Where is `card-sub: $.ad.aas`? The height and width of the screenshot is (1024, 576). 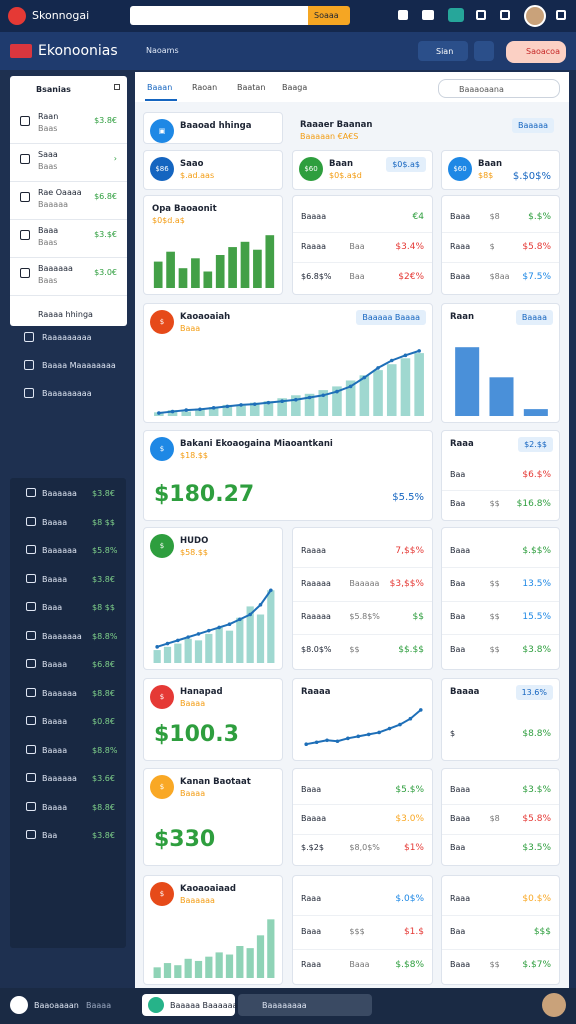 card-sub: $.ad.aas is located at coordinates (197, 175).